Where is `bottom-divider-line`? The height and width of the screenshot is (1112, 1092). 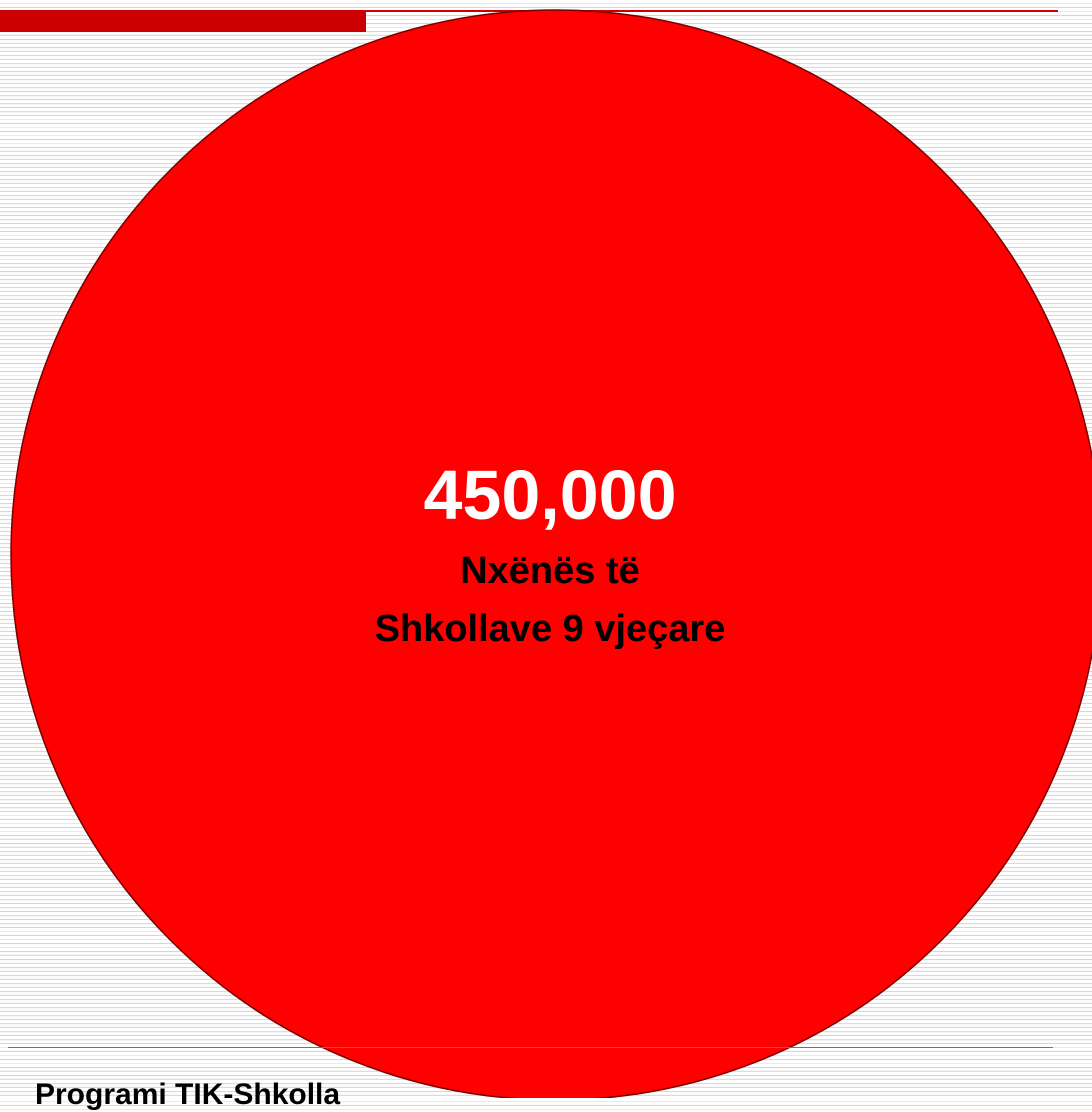 bottom-divider-line is located at coordinates (530, 1047).